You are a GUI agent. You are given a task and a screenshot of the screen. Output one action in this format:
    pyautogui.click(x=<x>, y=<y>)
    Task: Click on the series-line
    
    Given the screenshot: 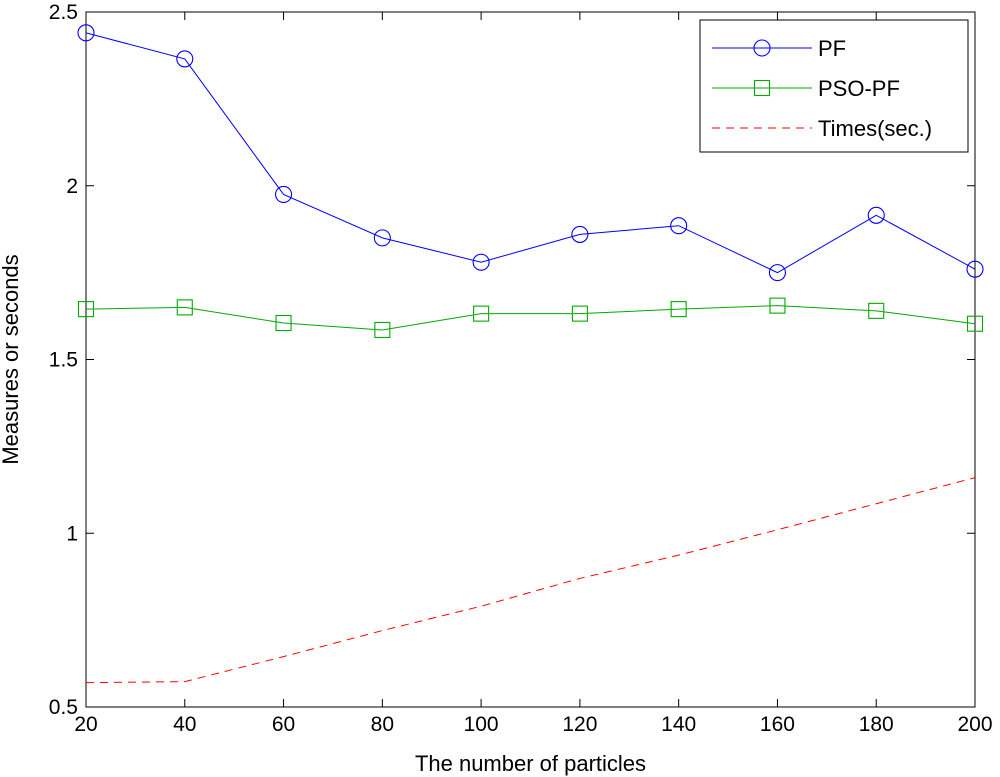 What is the action you would take?
    pyautogui.click(x=530, y=318)
    